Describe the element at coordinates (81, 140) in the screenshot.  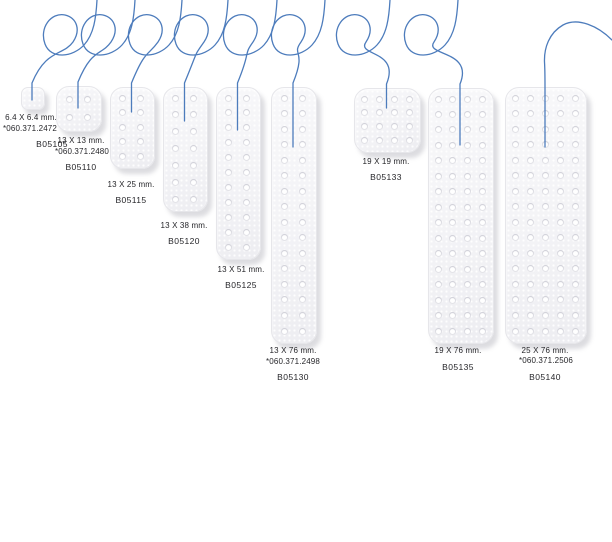
I see `size-label-B05110: 13 X 13 mm.` at that location.